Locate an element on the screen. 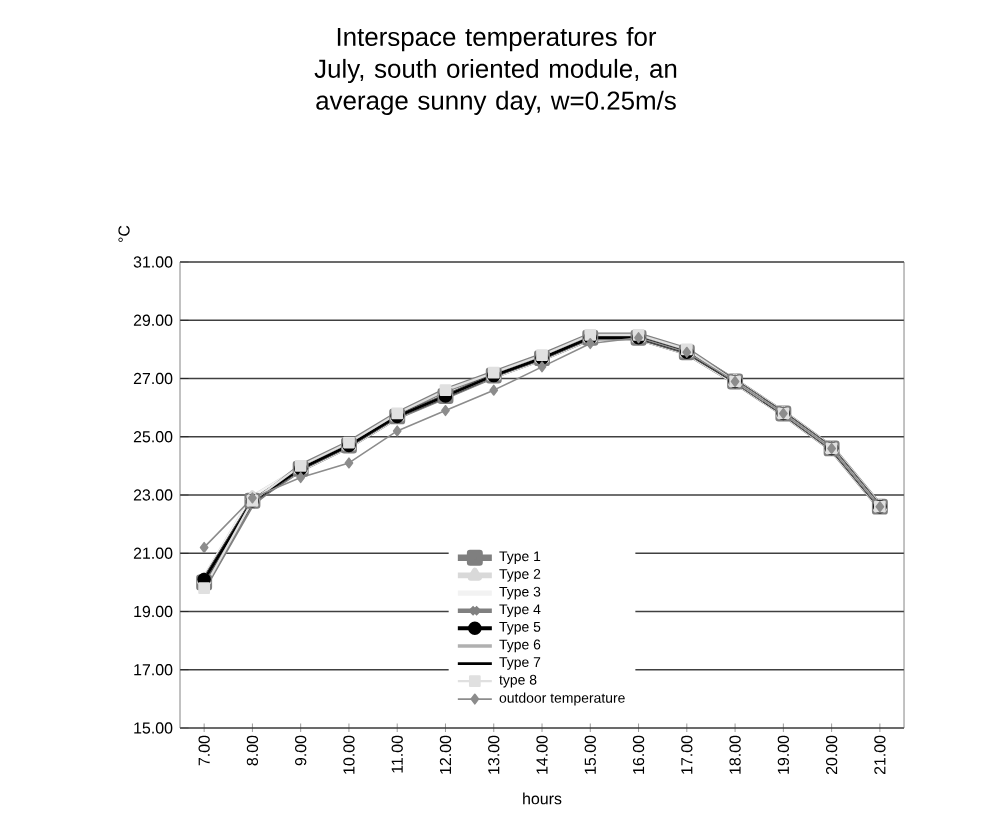  chart-title: Interspace temperatures for July, south oriented module, an average sunny day, w=0.25m/s is located at coordinates (495, 71).